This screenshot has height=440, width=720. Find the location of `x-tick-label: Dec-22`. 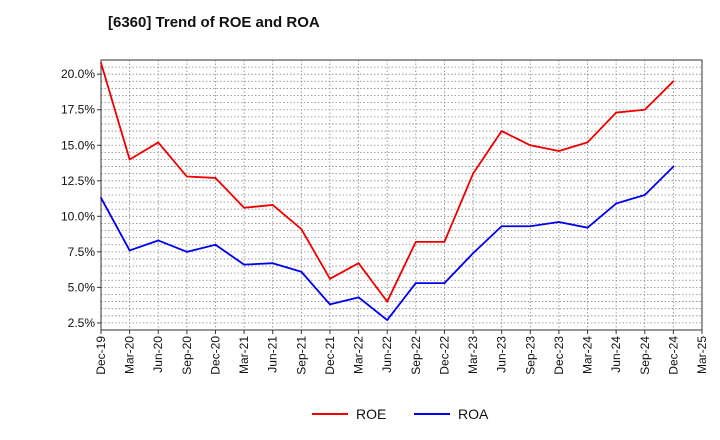

x-tick-label: Dec-22 is located at coordinates (444, 355).